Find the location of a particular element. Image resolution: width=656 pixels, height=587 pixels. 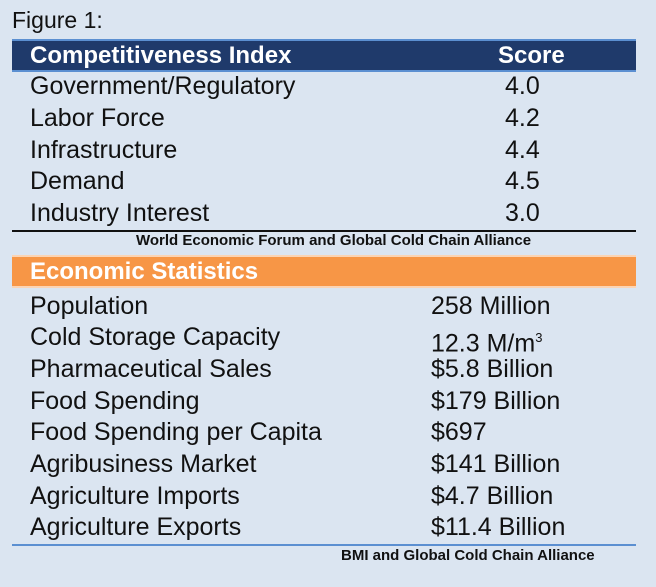

economic-row: Agriculture Exports is located at coordinates (135, 527).